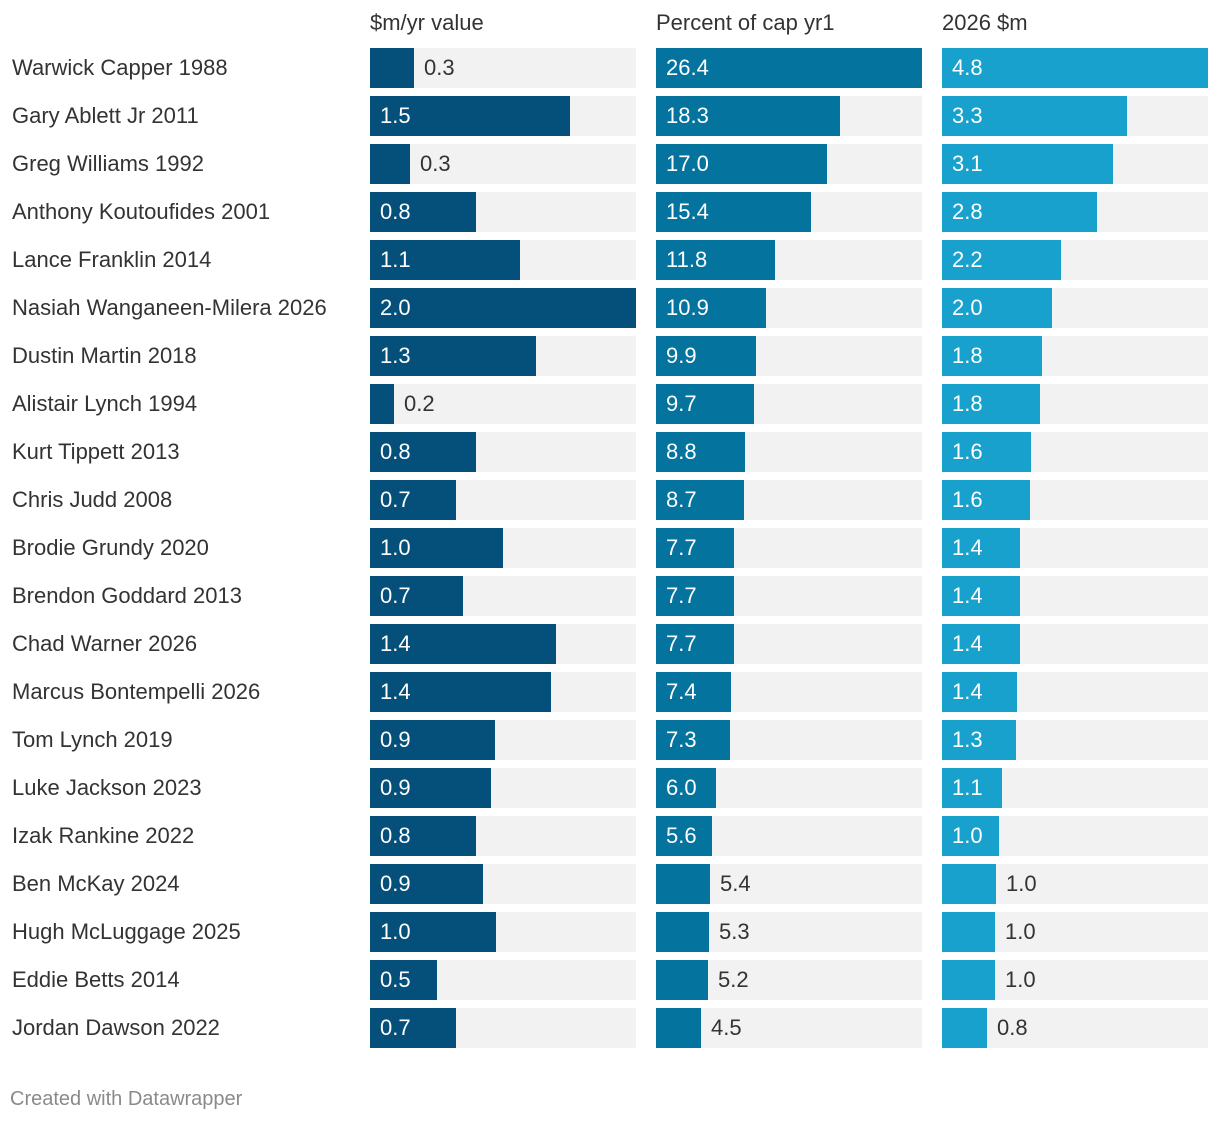 Image resolution: width=1220 pixels, height=1124 pixels. What do you see at coordinates (687, 211) in the screenshot?
I see `data-label: 15.4` at bounding box center [687, 211].